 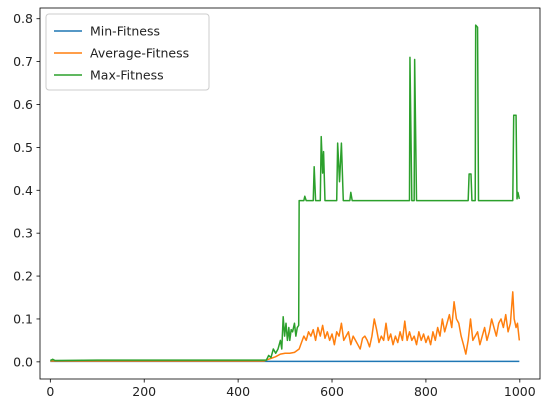 What do you see at coordinates (23, 61) in the screenshot?
I see `y-tick-label: 0.7` at bounding box center [23, 61].